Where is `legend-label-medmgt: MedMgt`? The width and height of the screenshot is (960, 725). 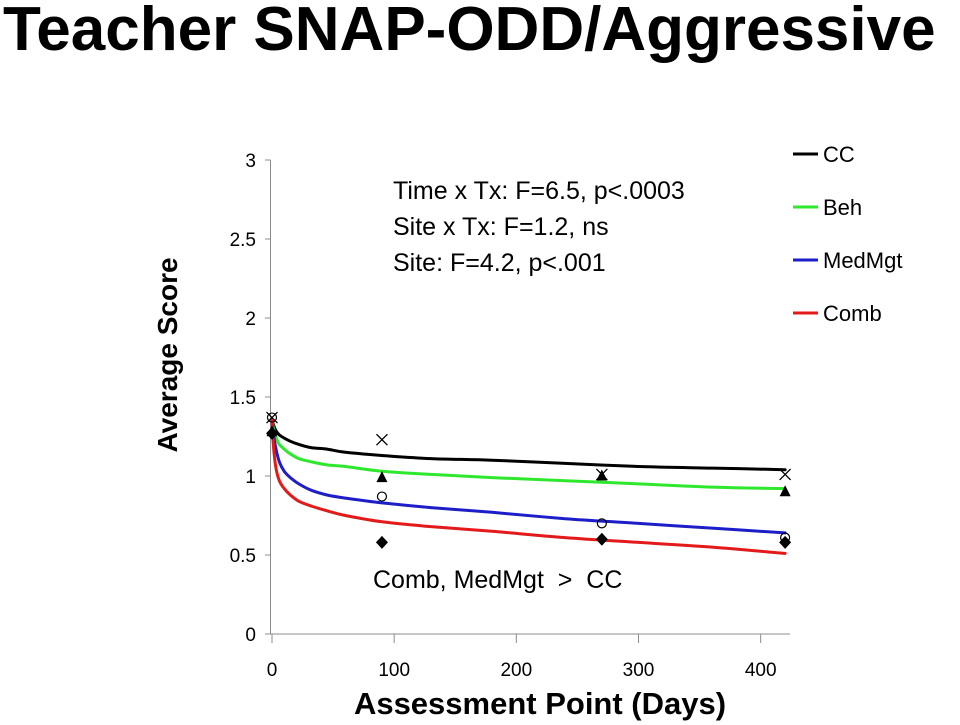 legend-label-medmgt: MedMgt is located at coordinates (862, 260).